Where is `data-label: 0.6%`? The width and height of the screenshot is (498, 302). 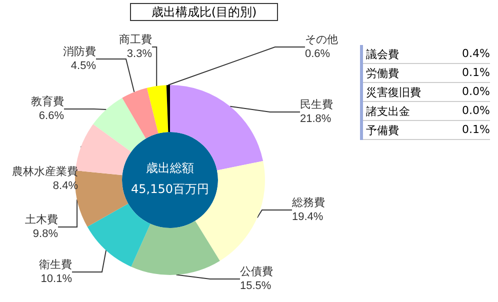
data-label: 0.6% is located at coordinates (317, 54).